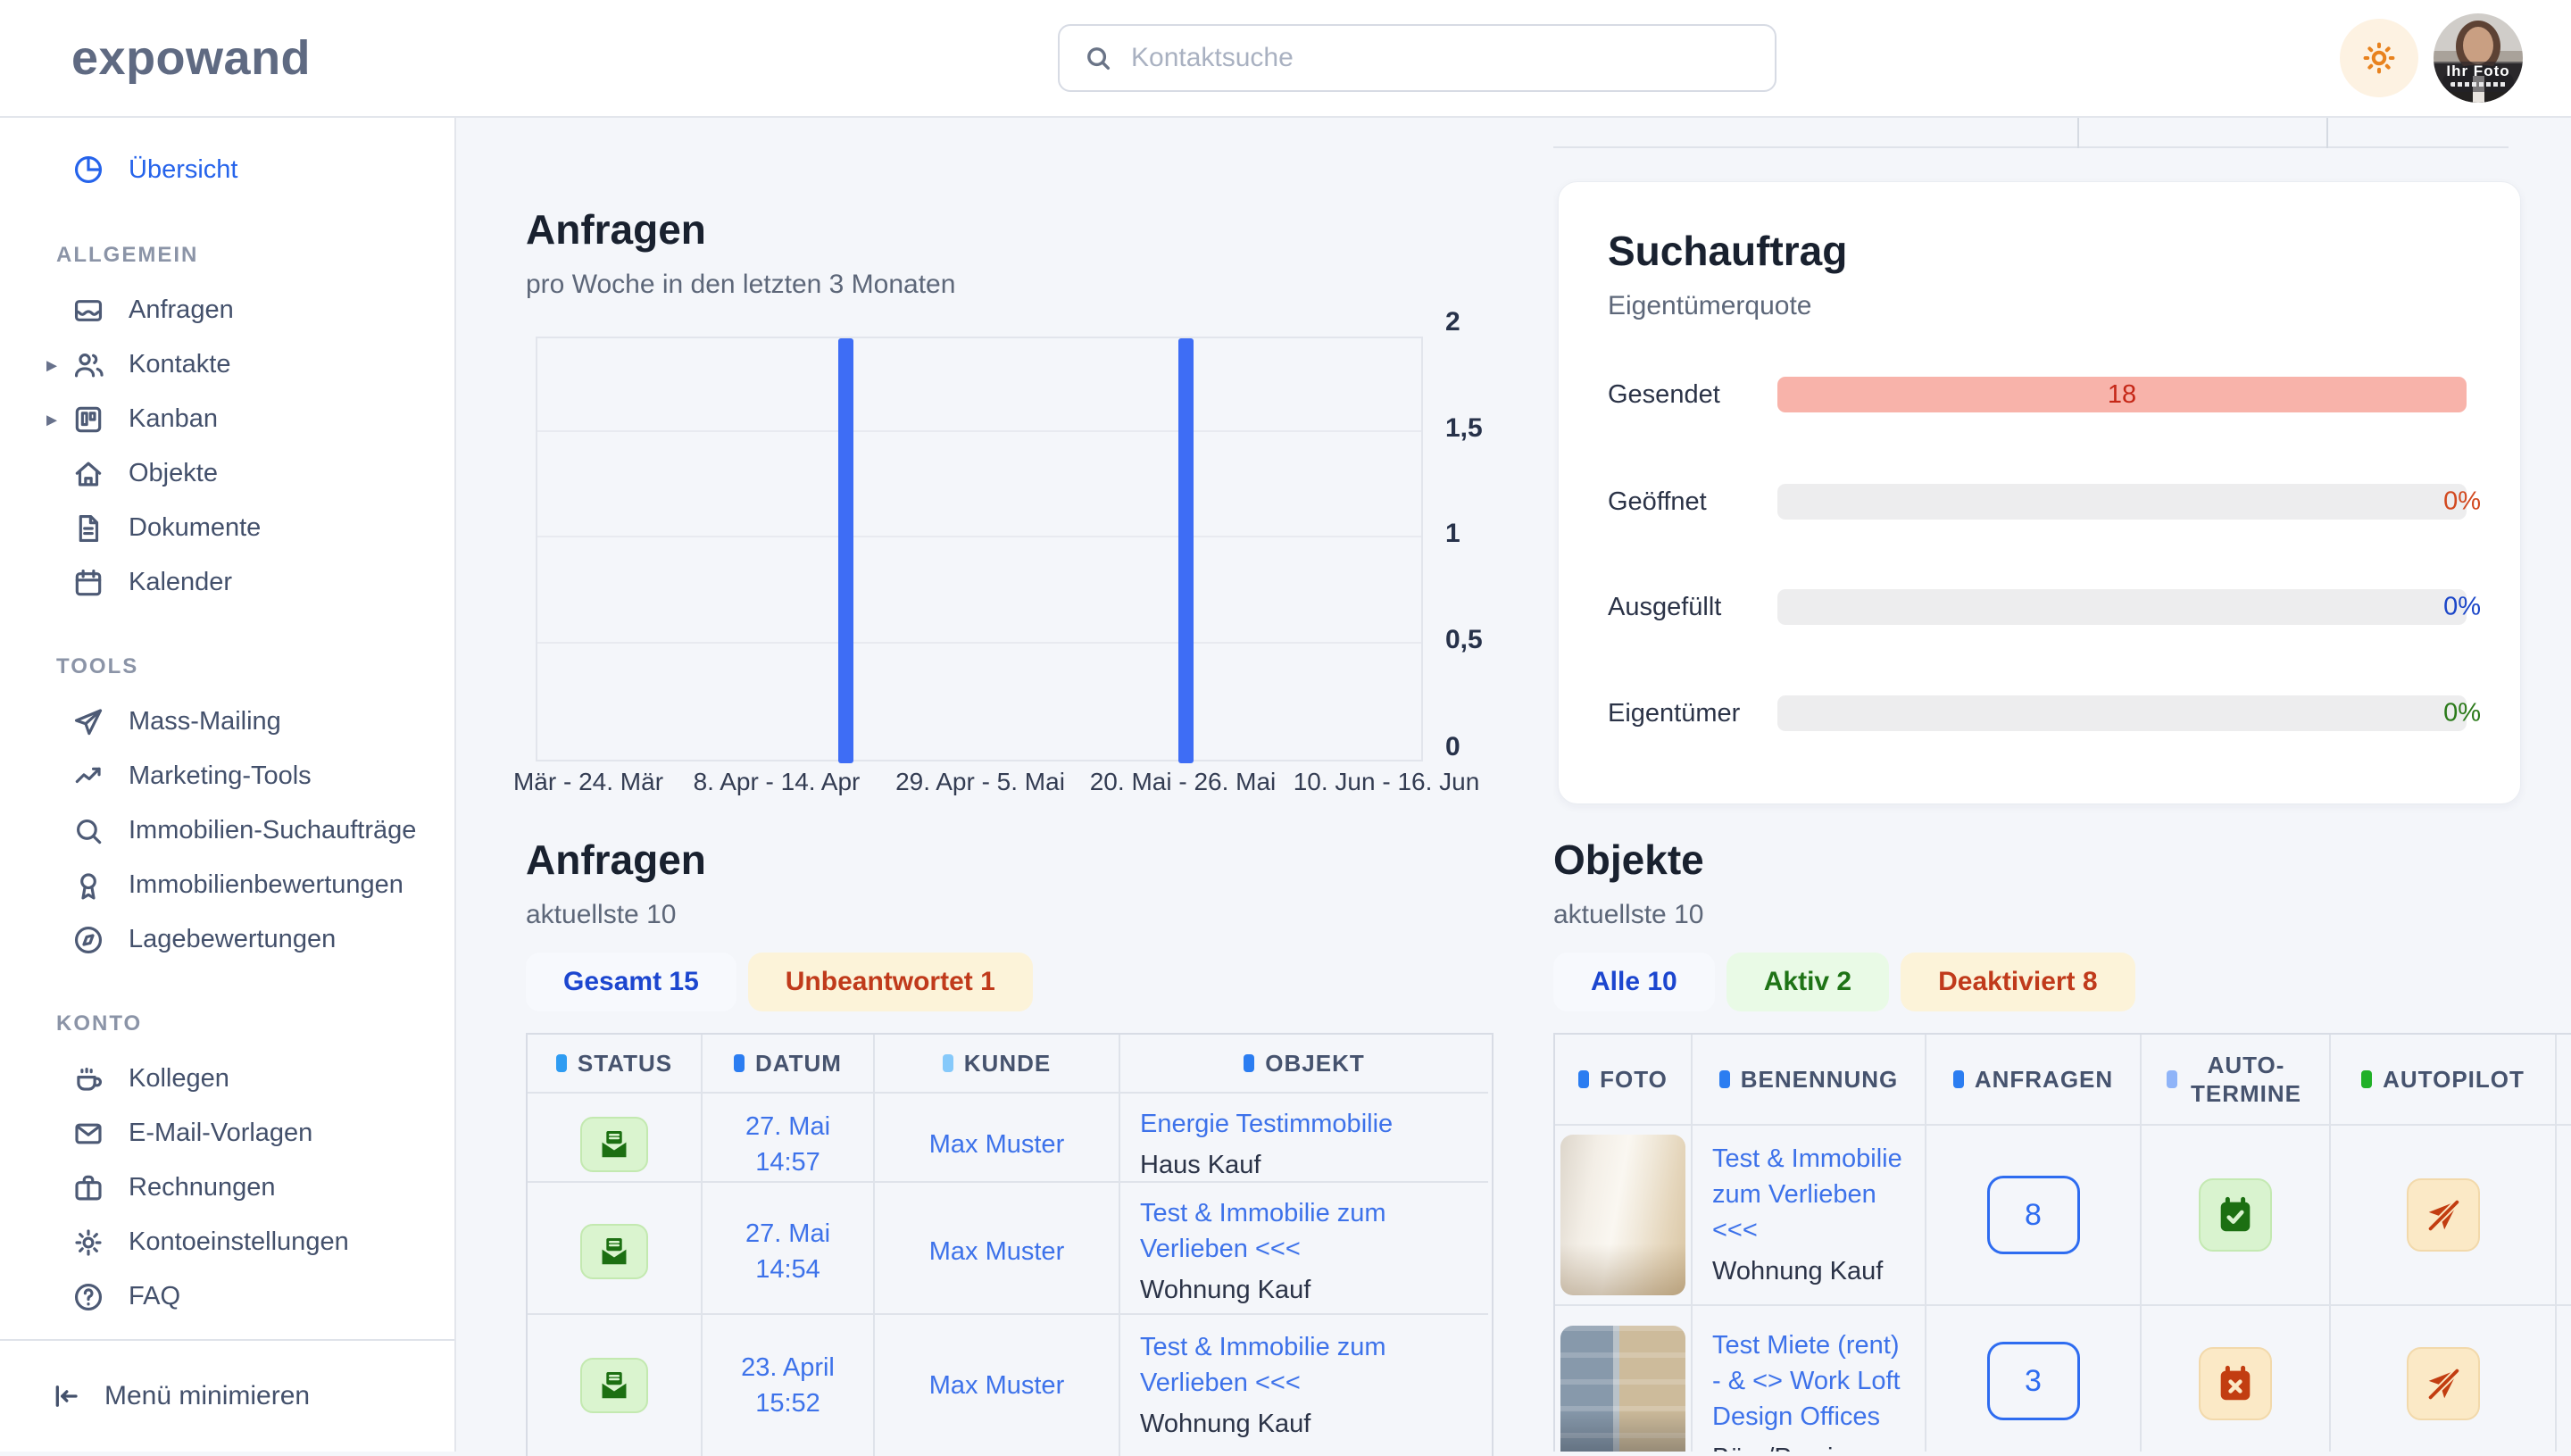 Image resolution: width=2571 pixels, height=1456 pixels. I want to click on objekt-link: Energie Testimmobilie, so click(1267, 1124).